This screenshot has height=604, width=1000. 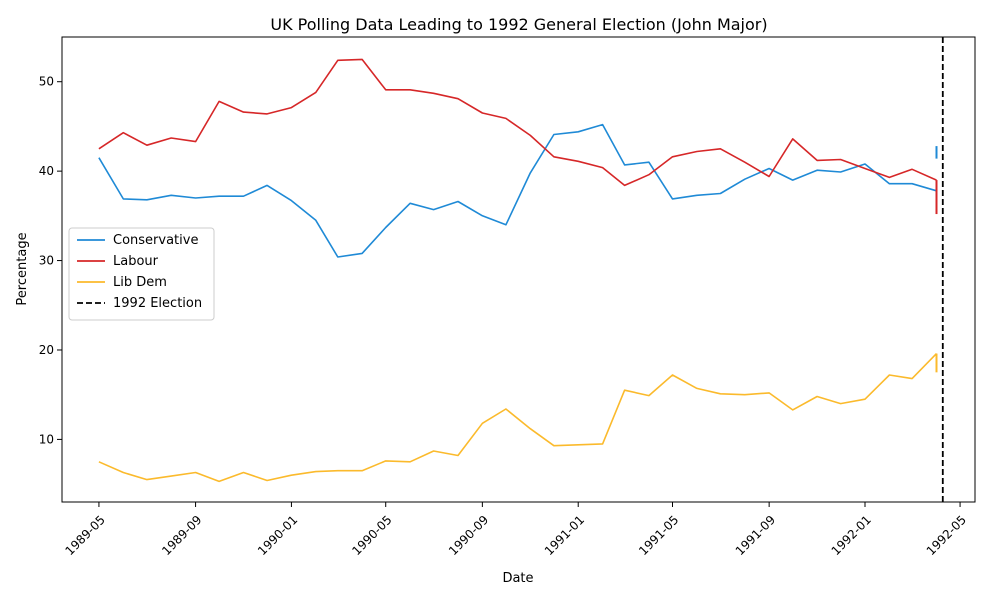 What do you see at coordinates (85, 535) in the screenshot?
I see `x-tick-label-0: 1989-05` at bounding box center [85, 535].